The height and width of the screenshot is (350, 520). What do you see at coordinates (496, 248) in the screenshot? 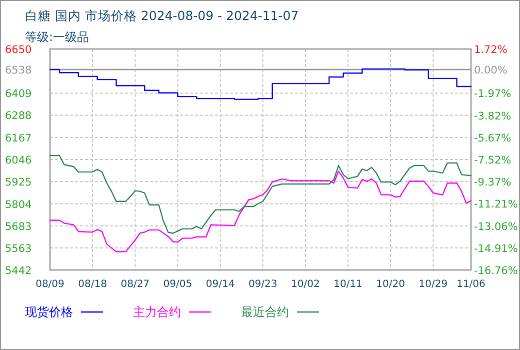
I see `y2-tick-label: -14.91%` at bounding box center [496, 248].